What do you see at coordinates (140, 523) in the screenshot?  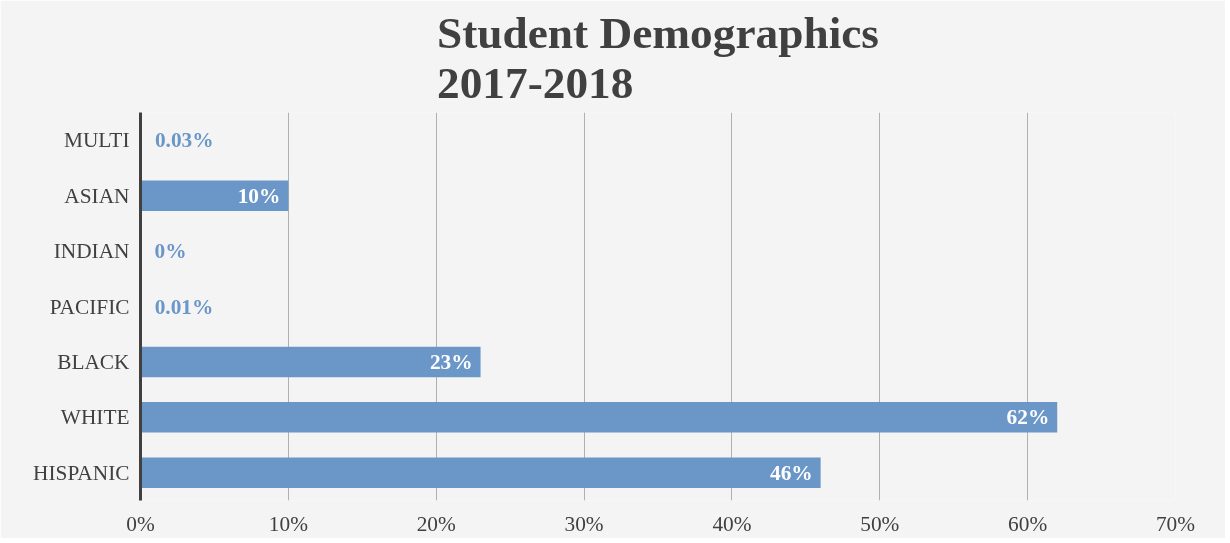 I see `x-tick-label: 0%` at bounding box center [140, 523].